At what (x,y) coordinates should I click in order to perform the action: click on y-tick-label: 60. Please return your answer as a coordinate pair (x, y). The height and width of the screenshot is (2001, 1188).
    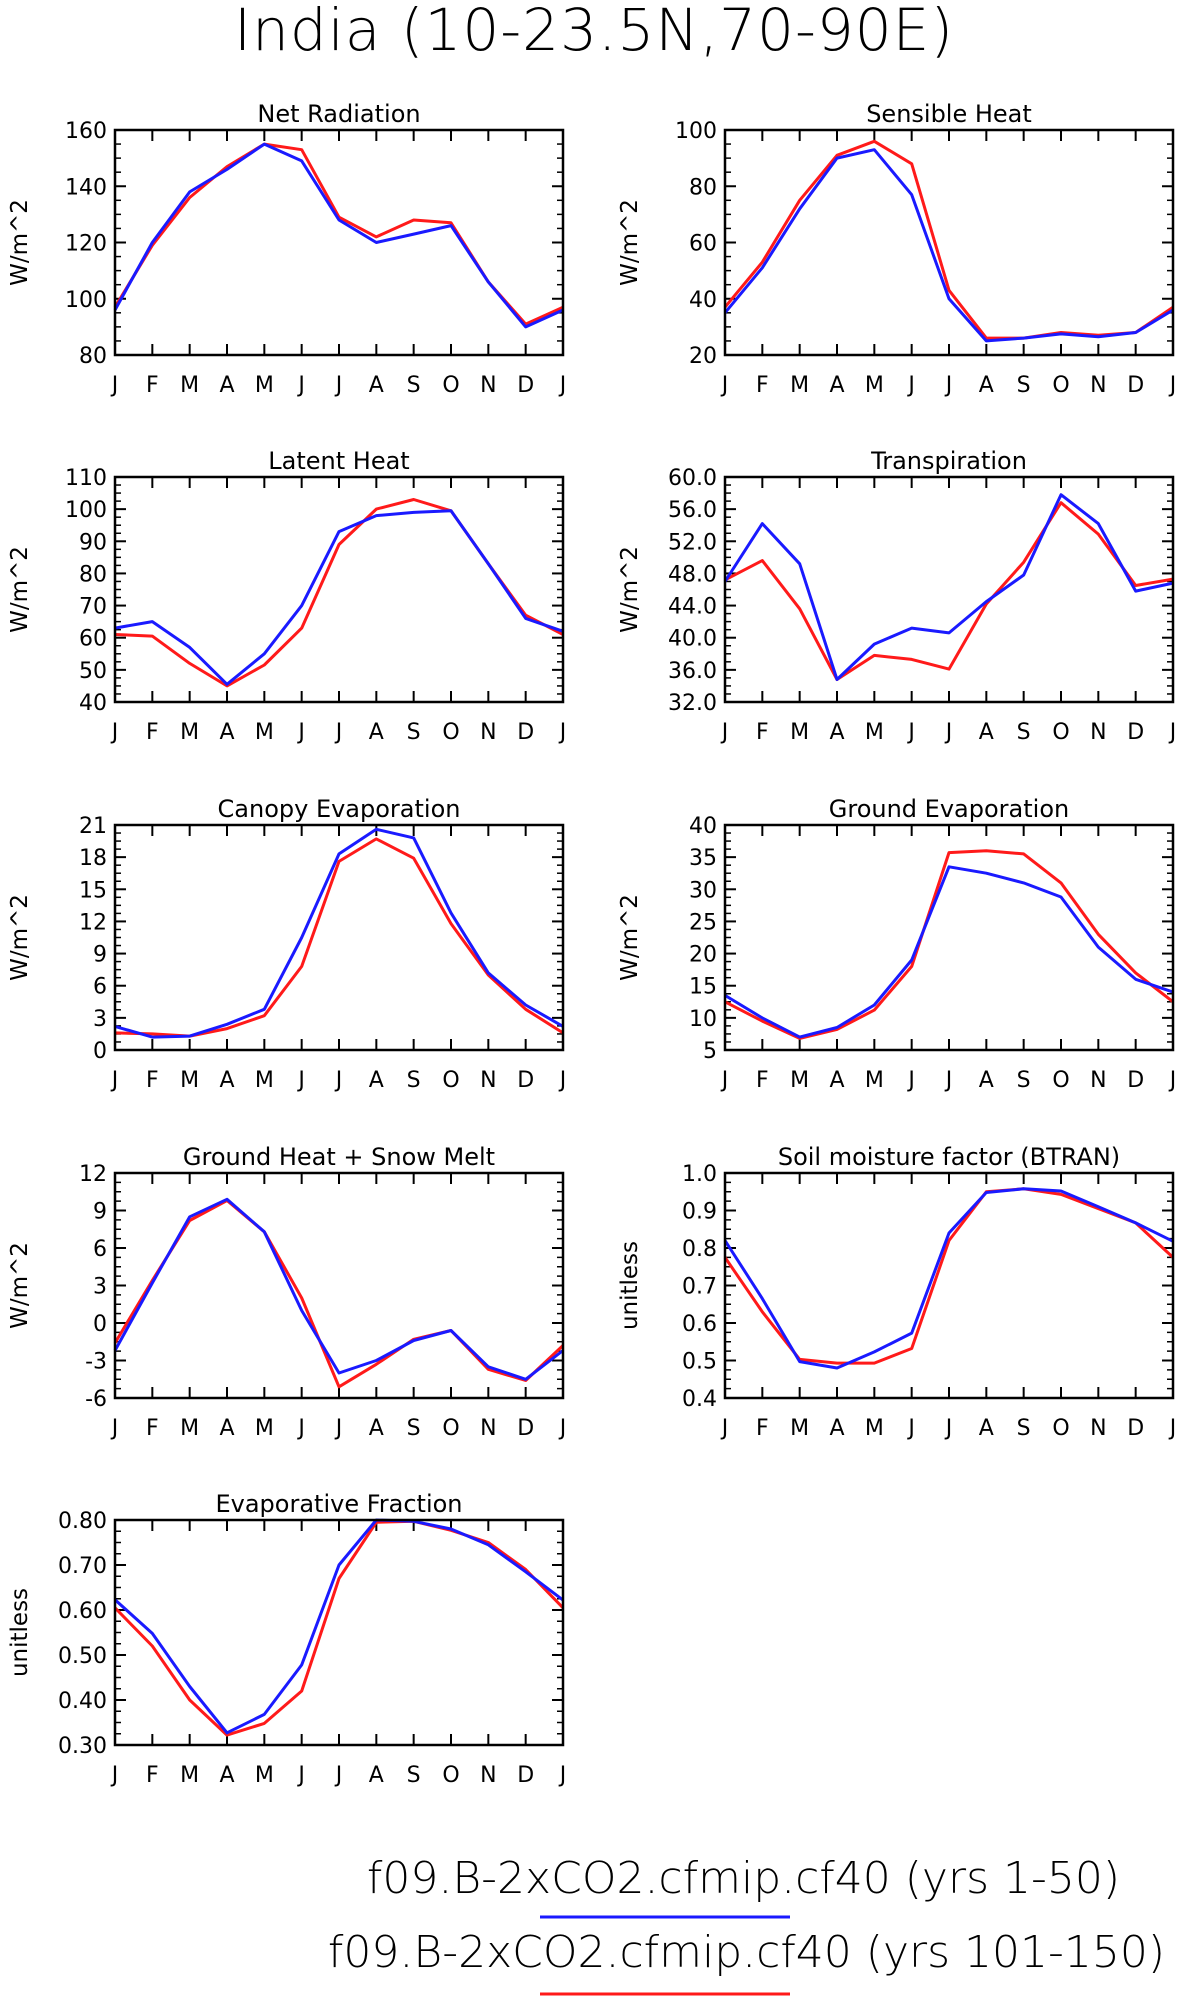
    Looking at the image, I should click on (703, 244).